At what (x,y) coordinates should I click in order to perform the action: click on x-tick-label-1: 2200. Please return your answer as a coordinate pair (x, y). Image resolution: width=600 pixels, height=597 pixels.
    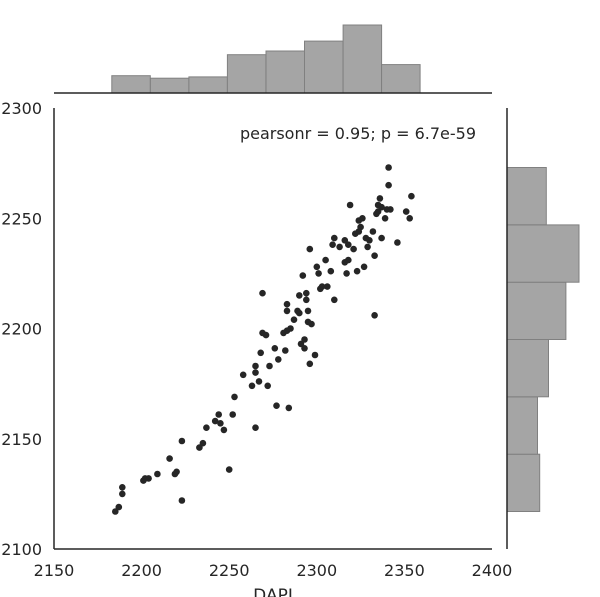
    Looking at the image, I should click on (141, 570).